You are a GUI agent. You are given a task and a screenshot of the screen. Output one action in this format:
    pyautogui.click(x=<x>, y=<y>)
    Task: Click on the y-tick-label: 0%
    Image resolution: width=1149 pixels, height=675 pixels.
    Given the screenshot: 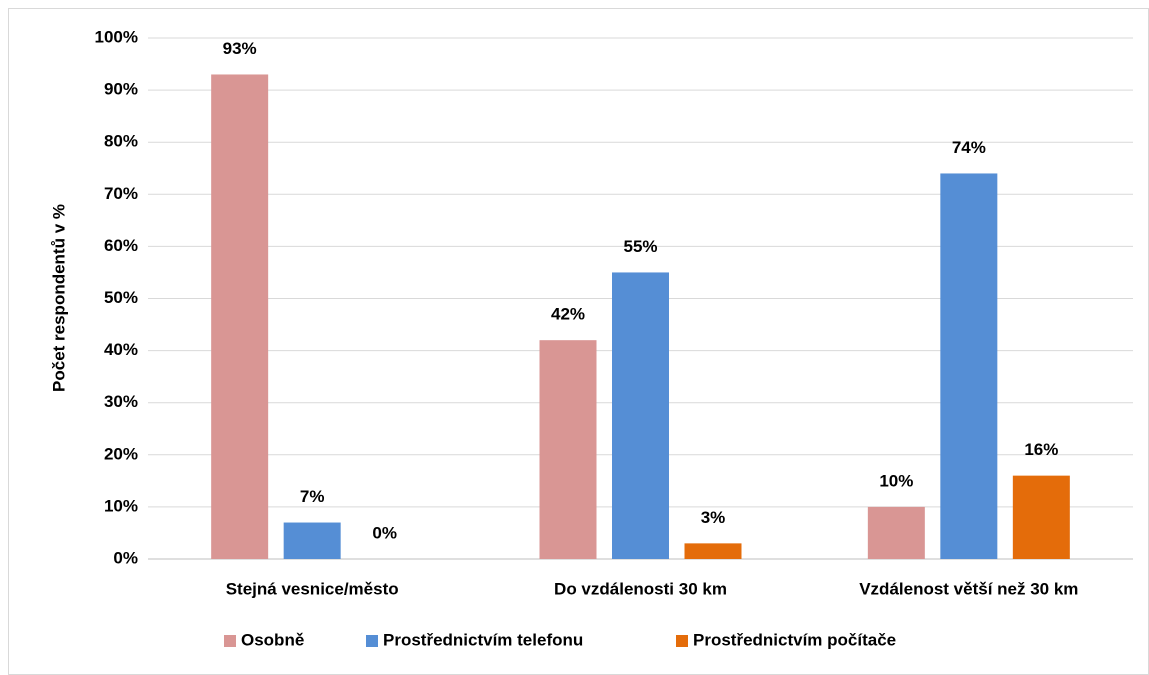 What is the action you would take?
    pyautogui.click(x=125, y=557)
    